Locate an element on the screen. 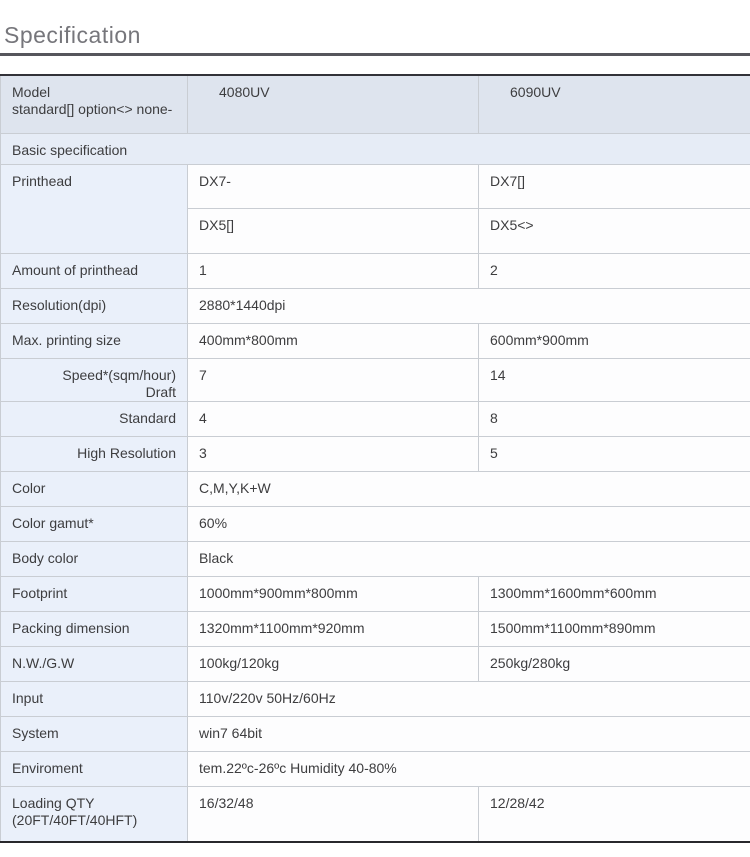  loading-label-line1: Loading QTY is located at coordinates (94, 803).